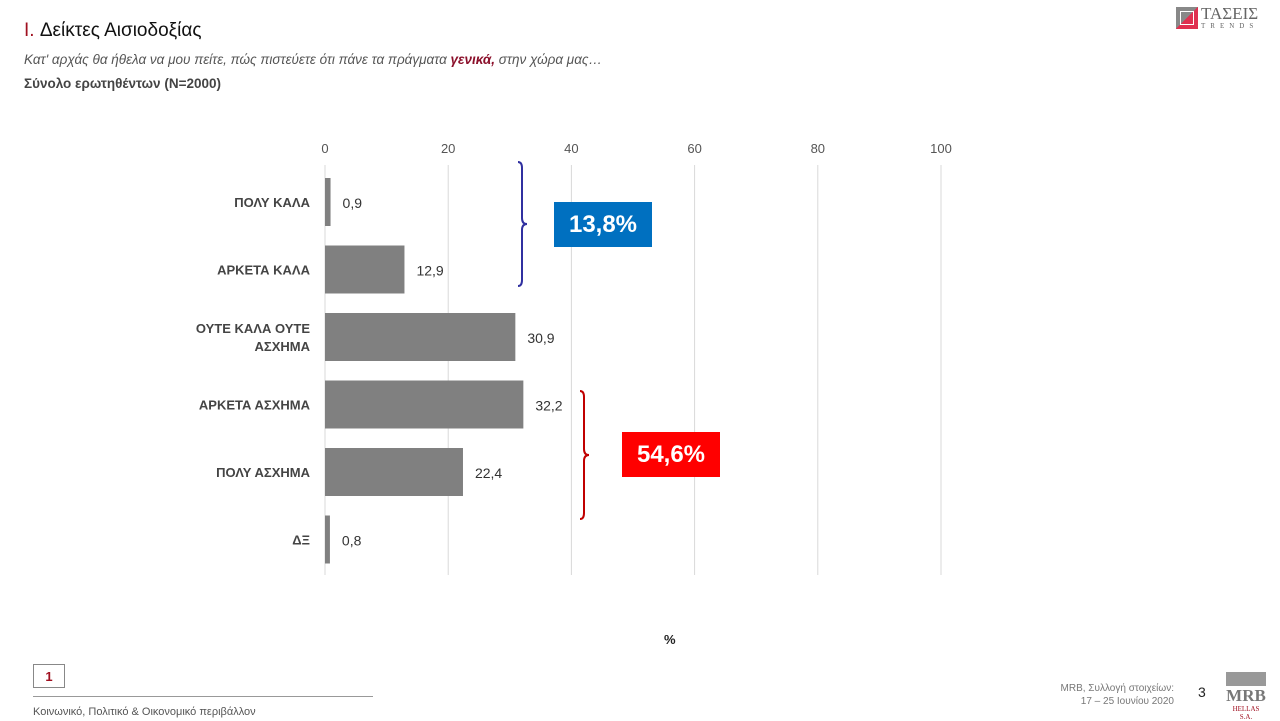  Describe the element at coordinates (603, 224) in the screenshot. I see `positive-total-badge: 13,8%` at that location.